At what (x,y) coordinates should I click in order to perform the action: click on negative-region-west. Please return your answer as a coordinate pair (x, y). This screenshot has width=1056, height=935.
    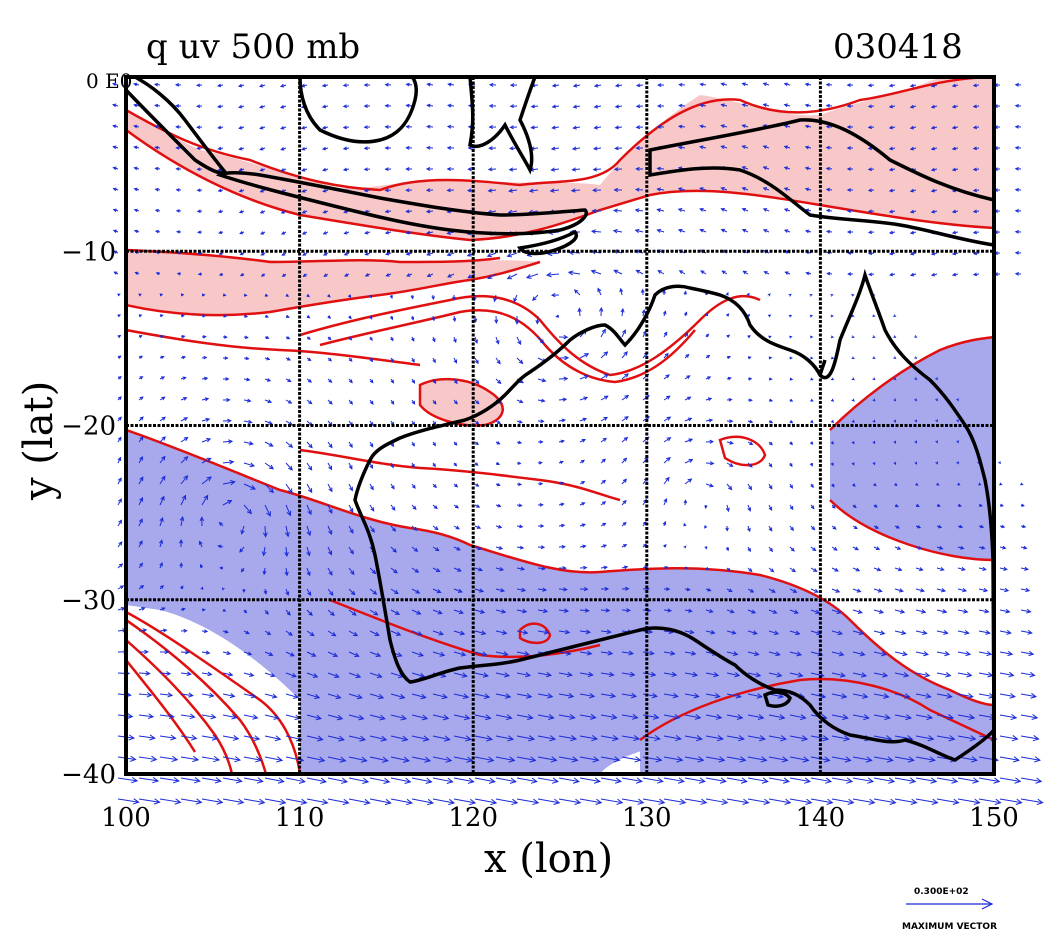
    Looking at the image, I should click on (298, 602).